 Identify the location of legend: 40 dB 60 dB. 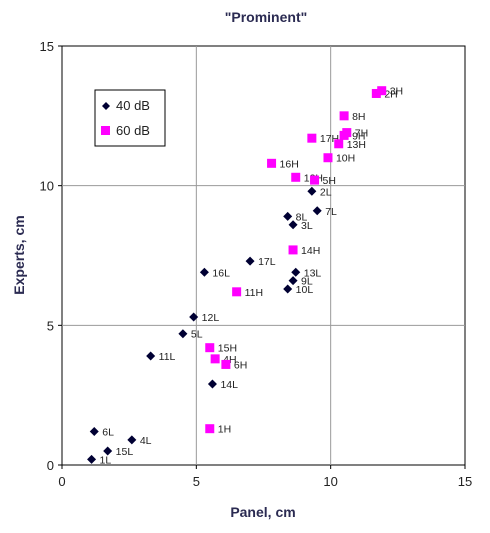
(130, 118).